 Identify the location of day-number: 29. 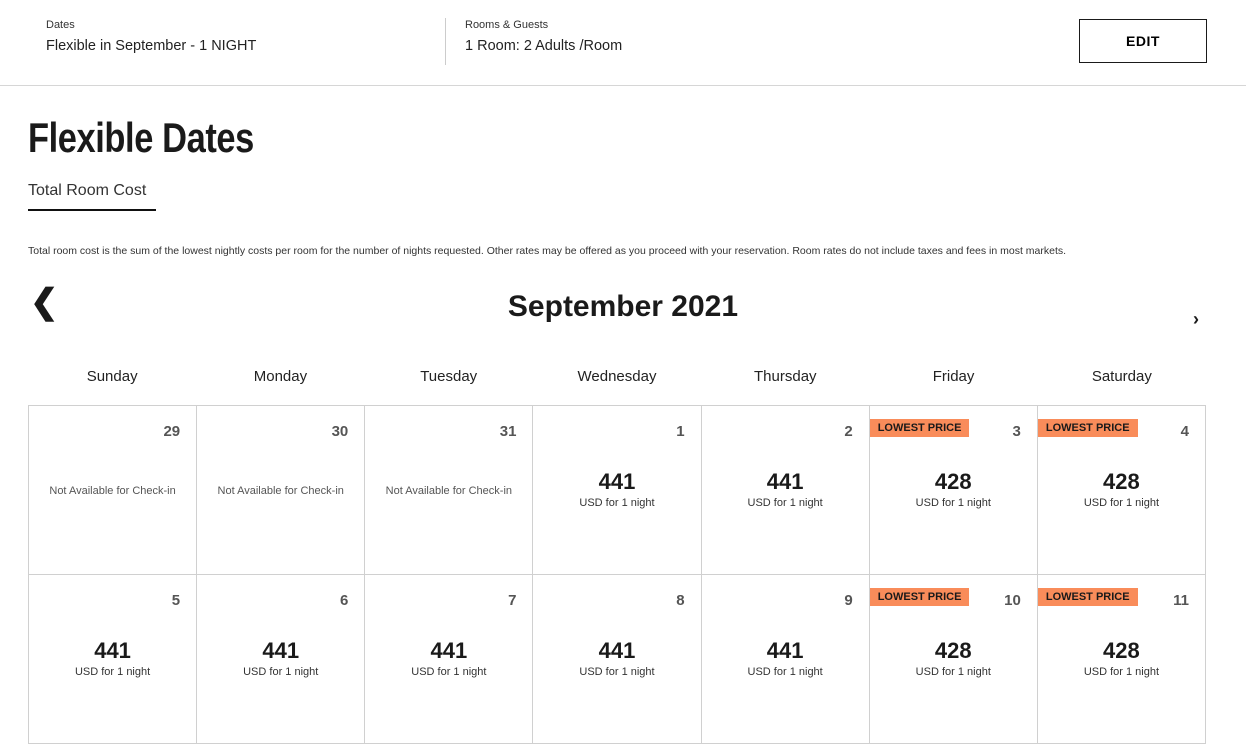
(172, 431).